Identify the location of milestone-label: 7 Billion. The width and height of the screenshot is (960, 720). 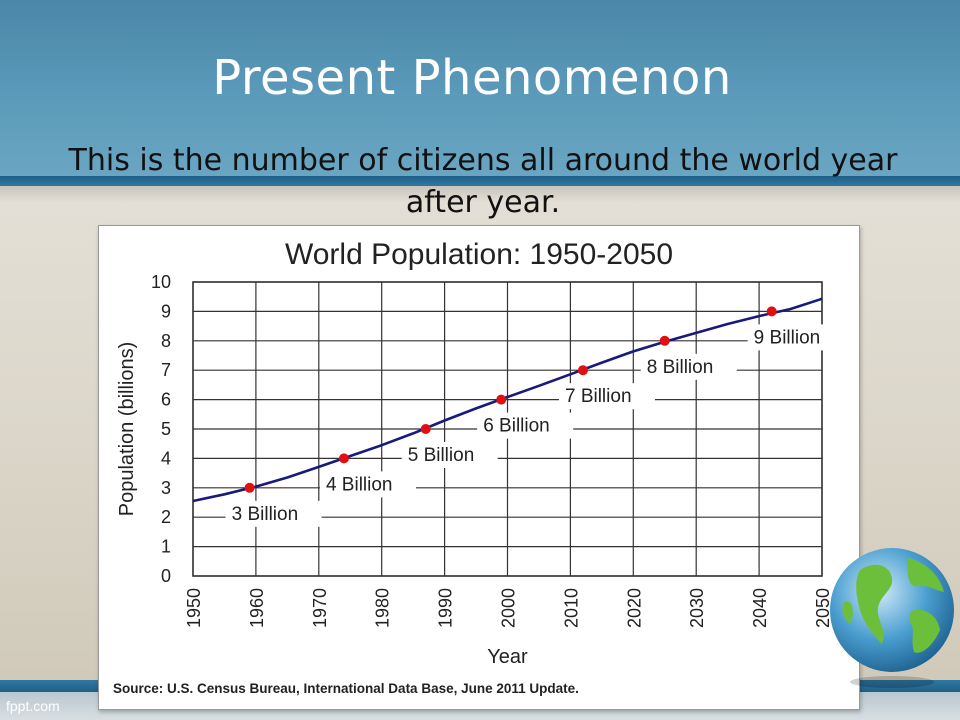
(598, 396).